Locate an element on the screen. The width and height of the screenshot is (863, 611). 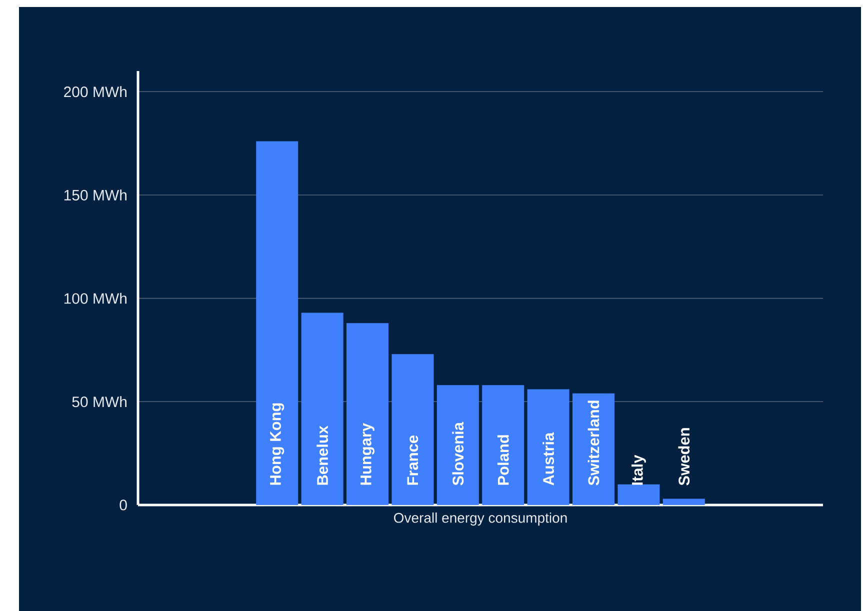
text: Sweden is located at coordinates (684, 457).